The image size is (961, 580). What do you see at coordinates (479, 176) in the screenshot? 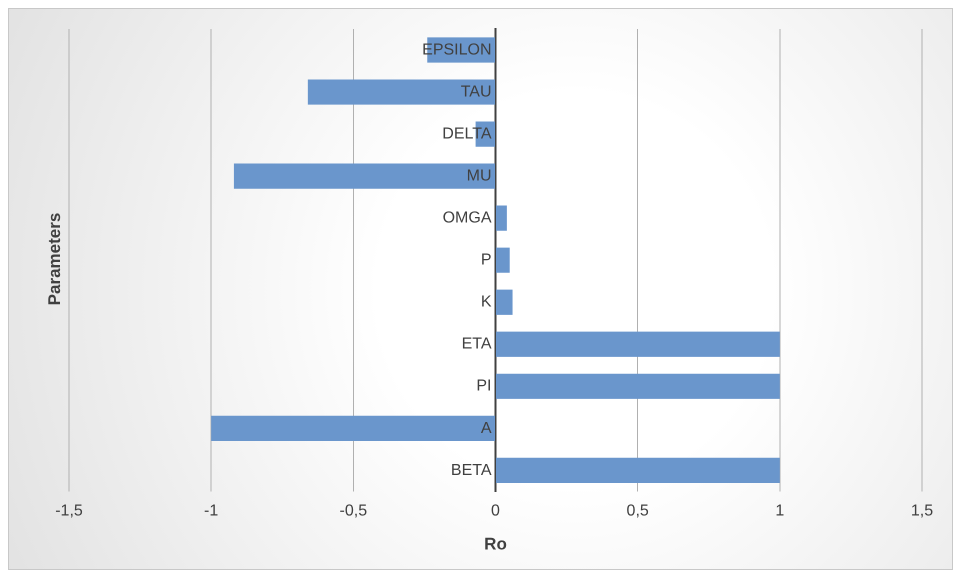
I see `y-tick-label: MU` at bounding box center [479, 176].